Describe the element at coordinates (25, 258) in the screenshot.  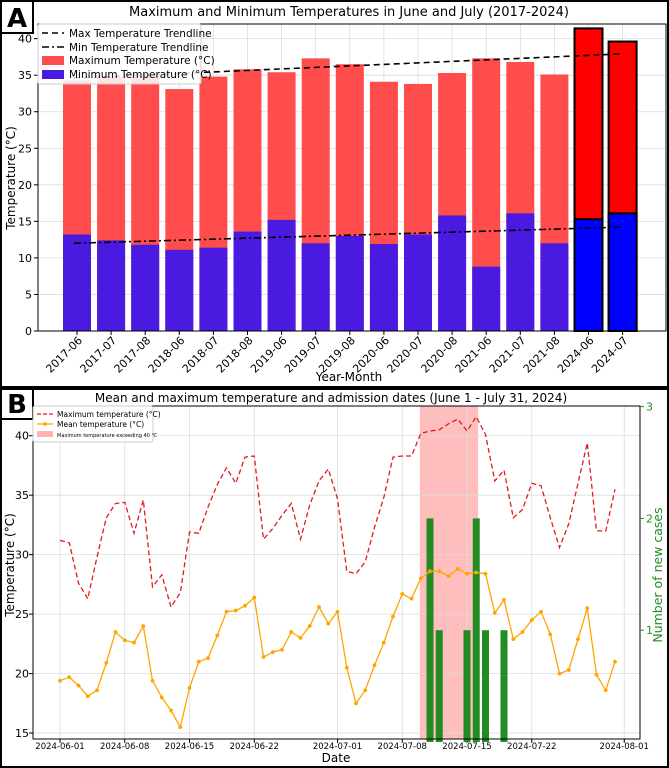
I see `y-tick-label: 10` at that location.